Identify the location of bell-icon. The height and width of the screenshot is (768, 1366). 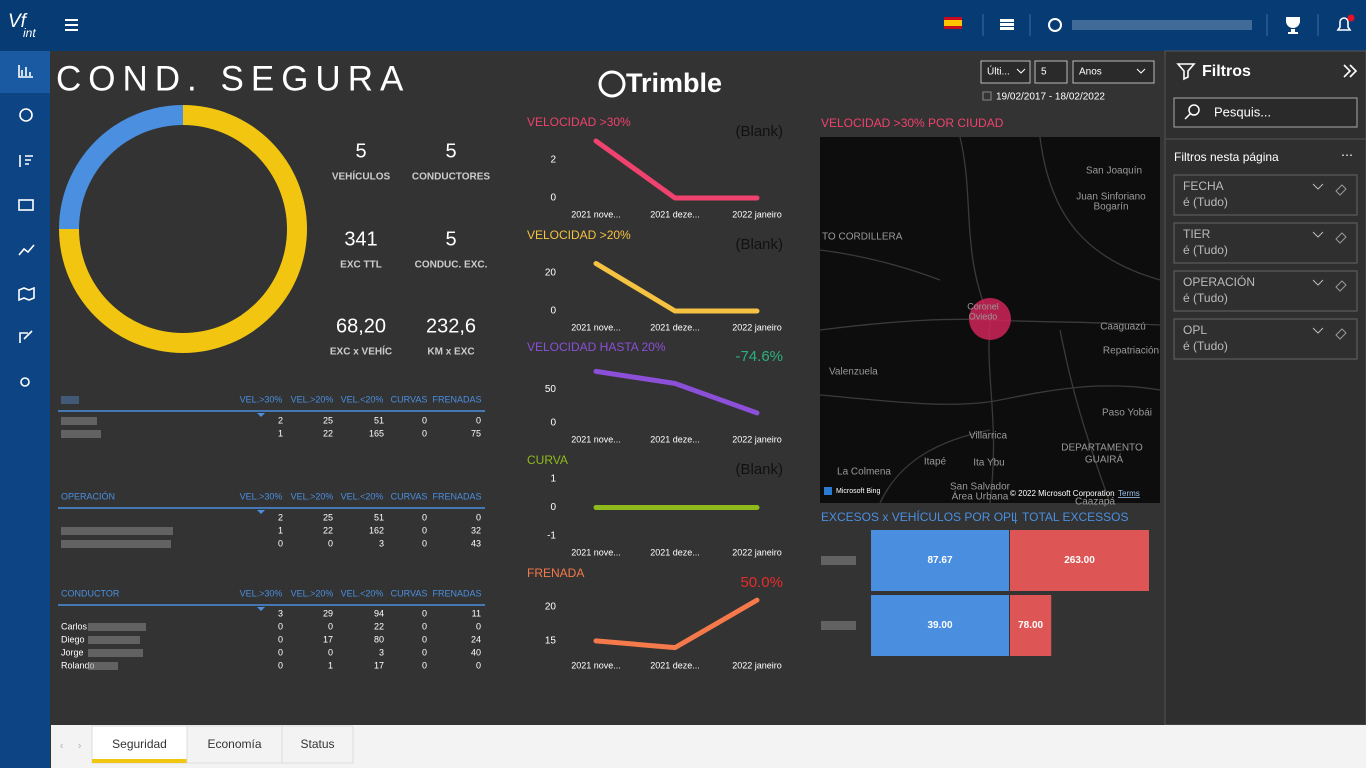
(1344, 24).